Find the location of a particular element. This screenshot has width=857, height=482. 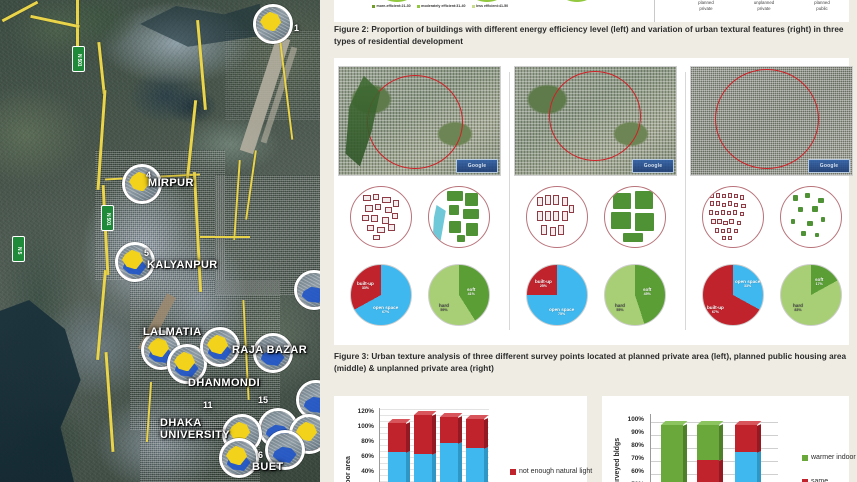

bar-segment-same is located at coordinates (710, 470).